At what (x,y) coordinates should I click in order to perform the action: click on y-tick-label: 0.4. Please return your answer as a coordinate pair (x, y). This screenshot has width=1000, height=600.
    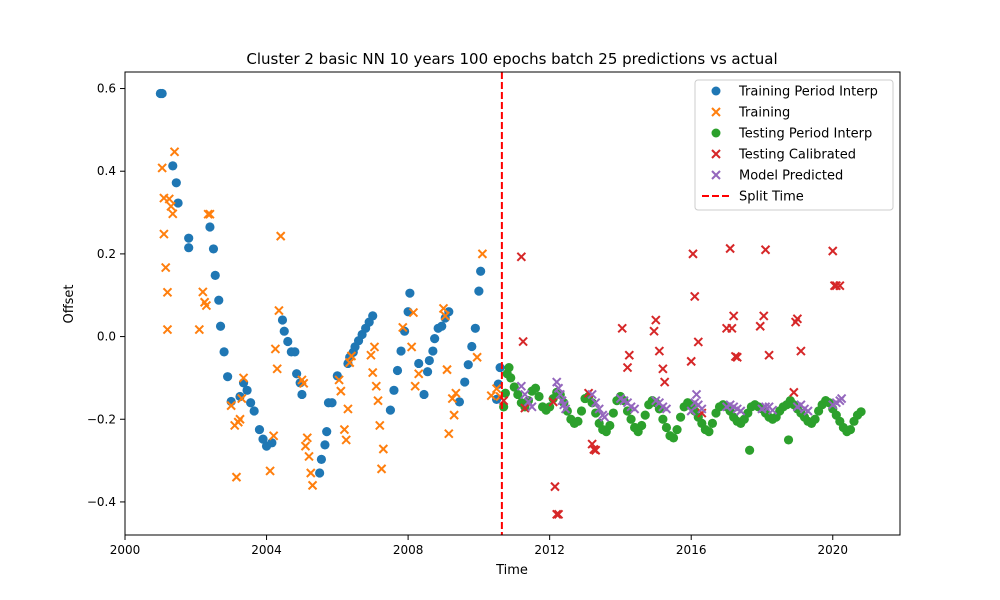
    Looking at the image, I should click on (106, 171).